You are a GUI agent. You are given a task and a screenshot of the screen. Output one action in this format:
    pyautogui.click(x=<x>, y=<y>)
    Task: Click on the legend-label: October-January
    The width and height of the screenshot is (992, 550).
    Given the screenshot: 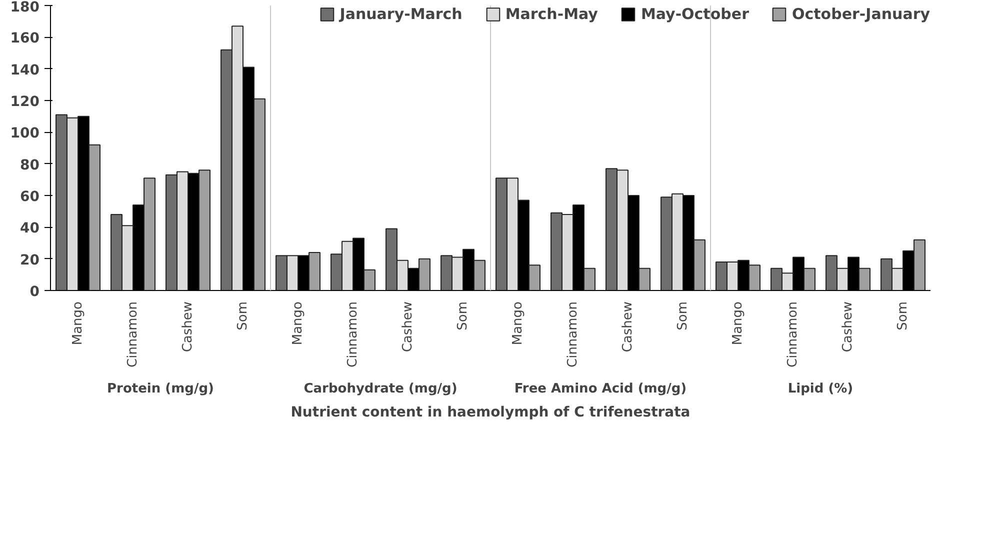 What is the action you would take?
    pyautogui.click(x=861, y=14)
    